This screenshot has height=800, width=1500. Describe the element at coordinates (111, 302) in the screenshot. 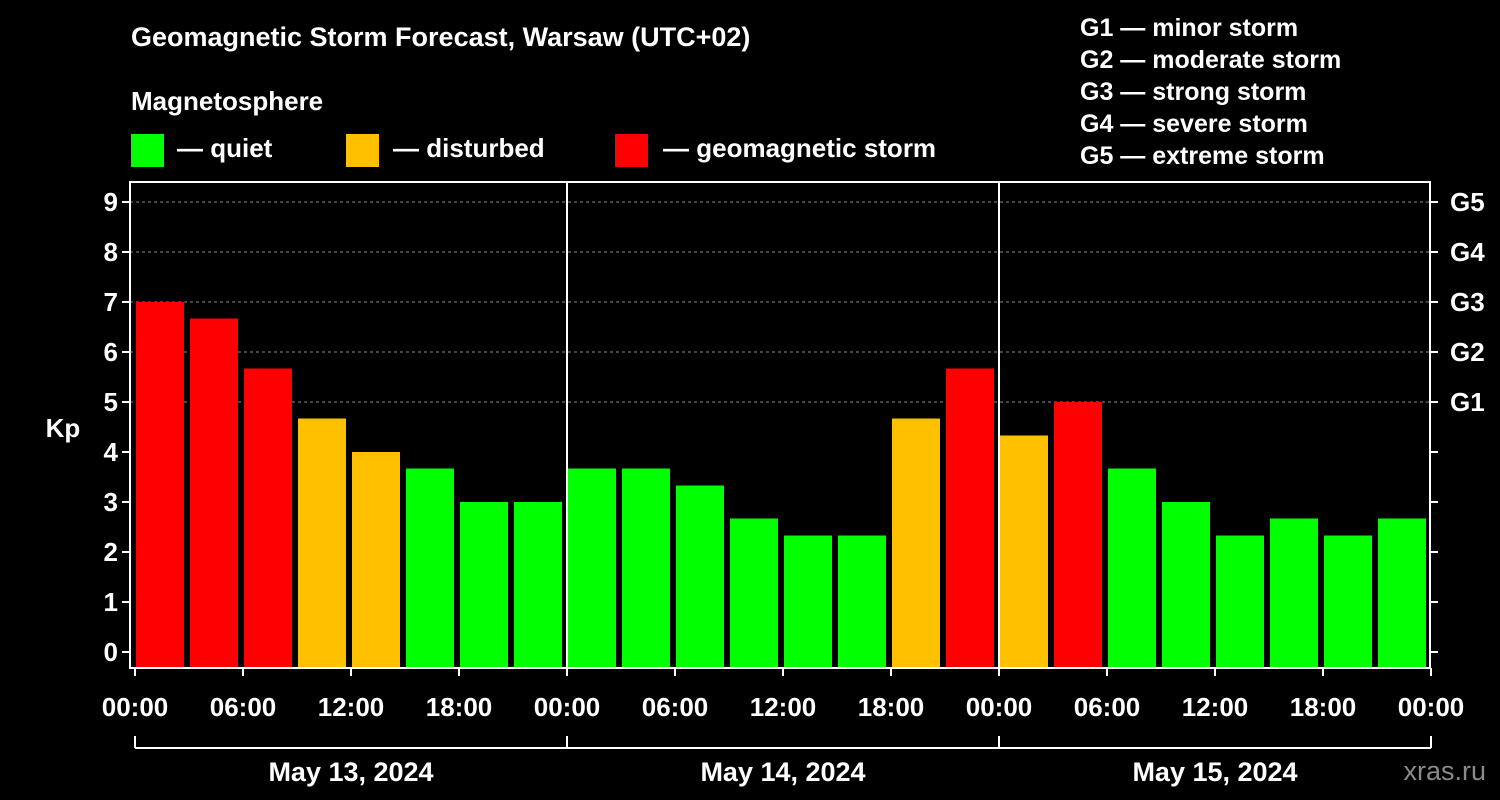

I see `y-tick-label-7: 7` at that location.